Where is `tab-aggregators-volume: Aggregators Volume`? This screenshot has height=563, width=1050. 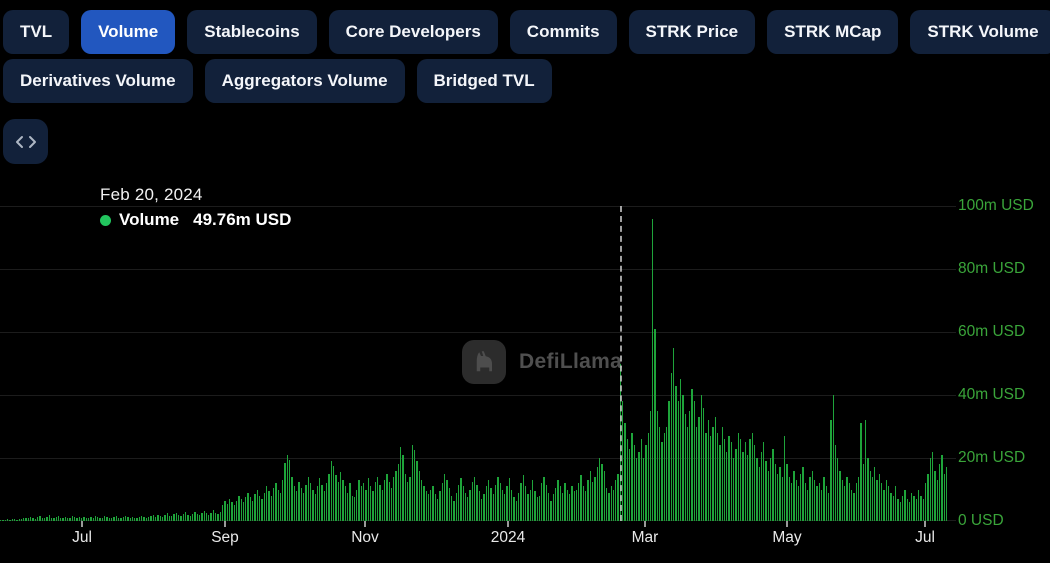
tab-aggregators-volume: Aggregators Volume is located at coordinates (304, 81).